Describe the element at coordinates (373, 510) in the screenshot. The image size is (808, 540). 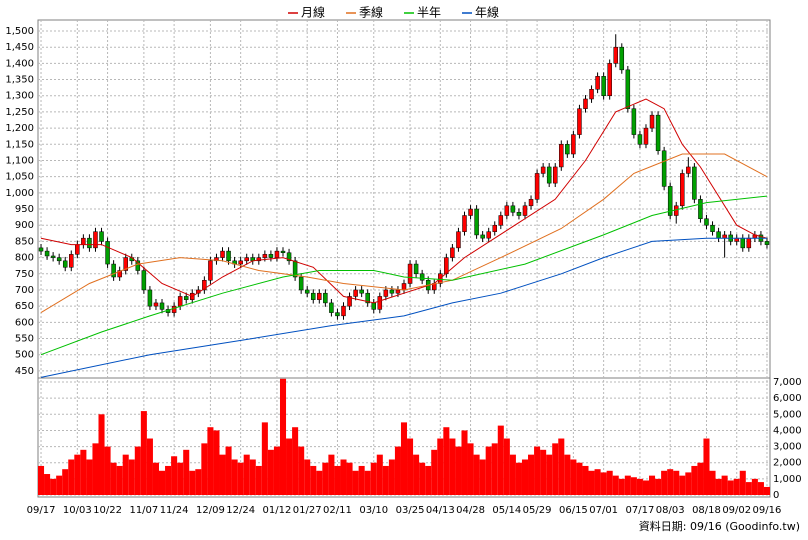
I see `x-tick-label: 03/10` at that location.